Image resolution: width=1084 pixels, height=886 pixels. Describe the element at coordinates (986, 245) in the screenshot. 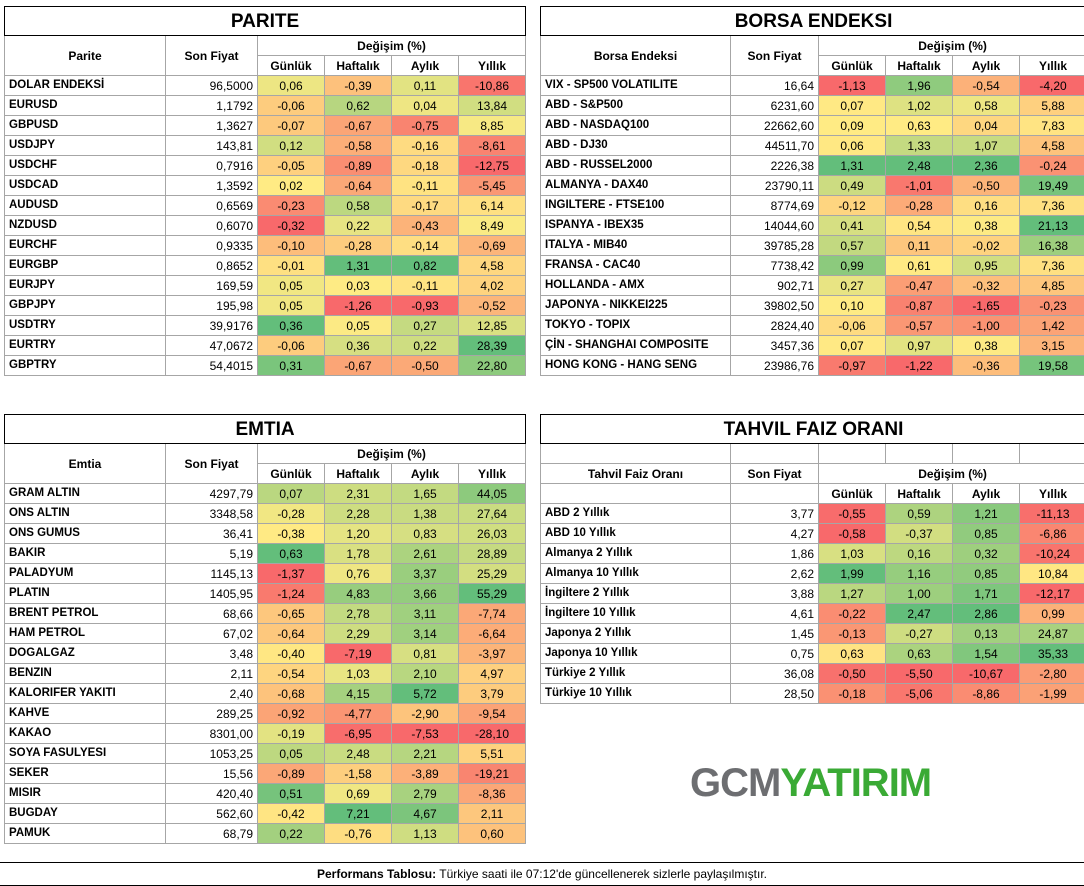

I see `change-cell-m: -0,02` at that location.